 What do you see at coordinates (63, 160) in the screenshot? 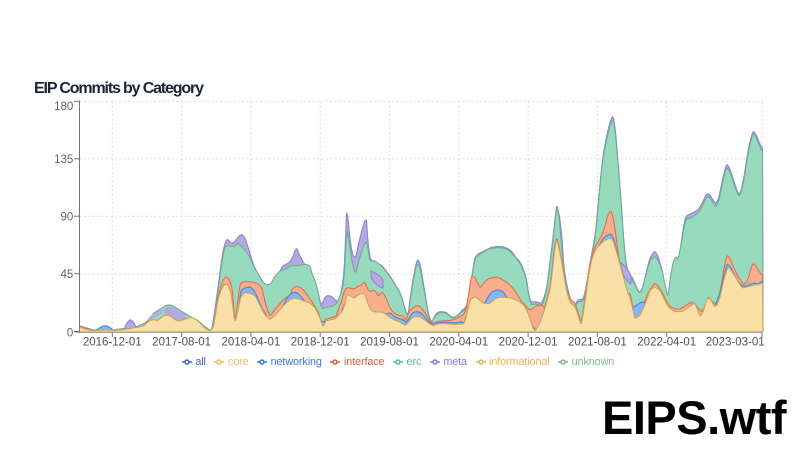
I see `svg-text: 135` at bounding box center [63, 160].